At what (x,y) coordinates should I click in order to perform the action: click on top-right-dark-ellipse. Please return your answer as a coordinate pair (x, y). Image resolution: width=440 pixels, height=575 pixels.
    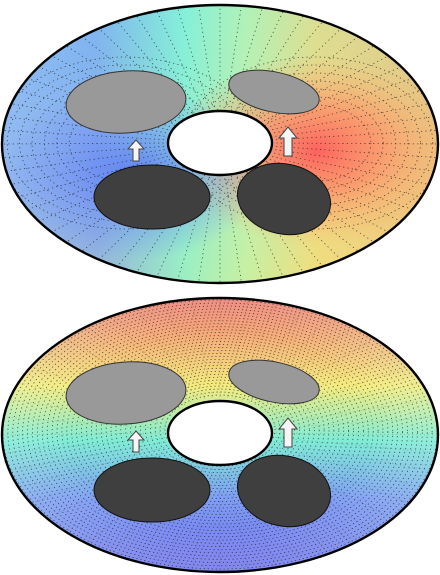
    Looking at the image, I should click on (284, 199).